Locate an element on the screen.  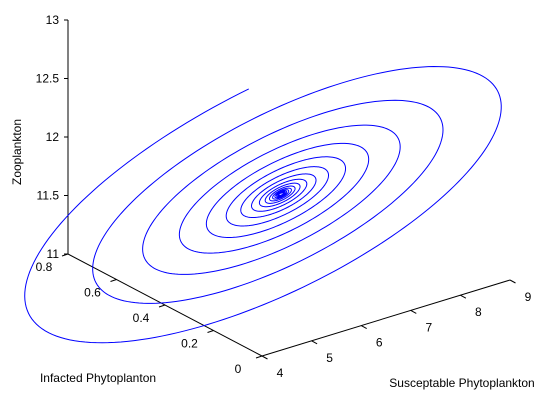
x-axis-line is located at coordinates (386, 318).